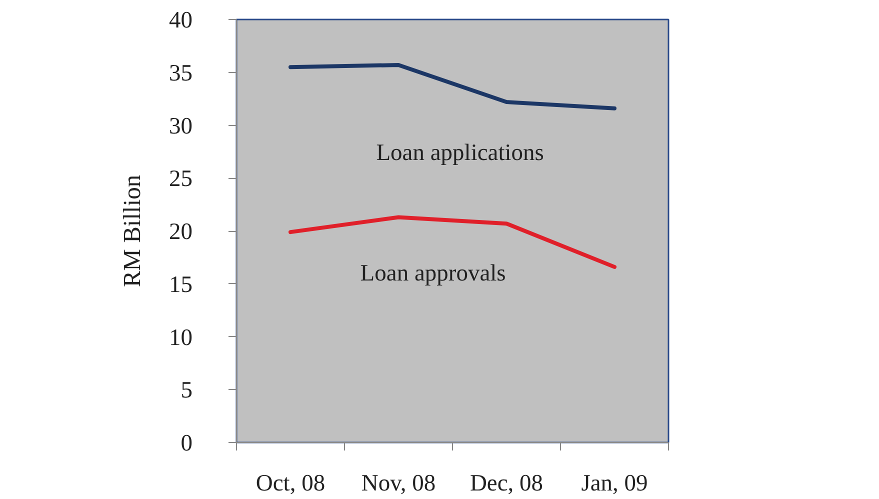  Describe the element at coordinates (186, 443) in the screenshot. I see `y-tick-label: 0` at that location.